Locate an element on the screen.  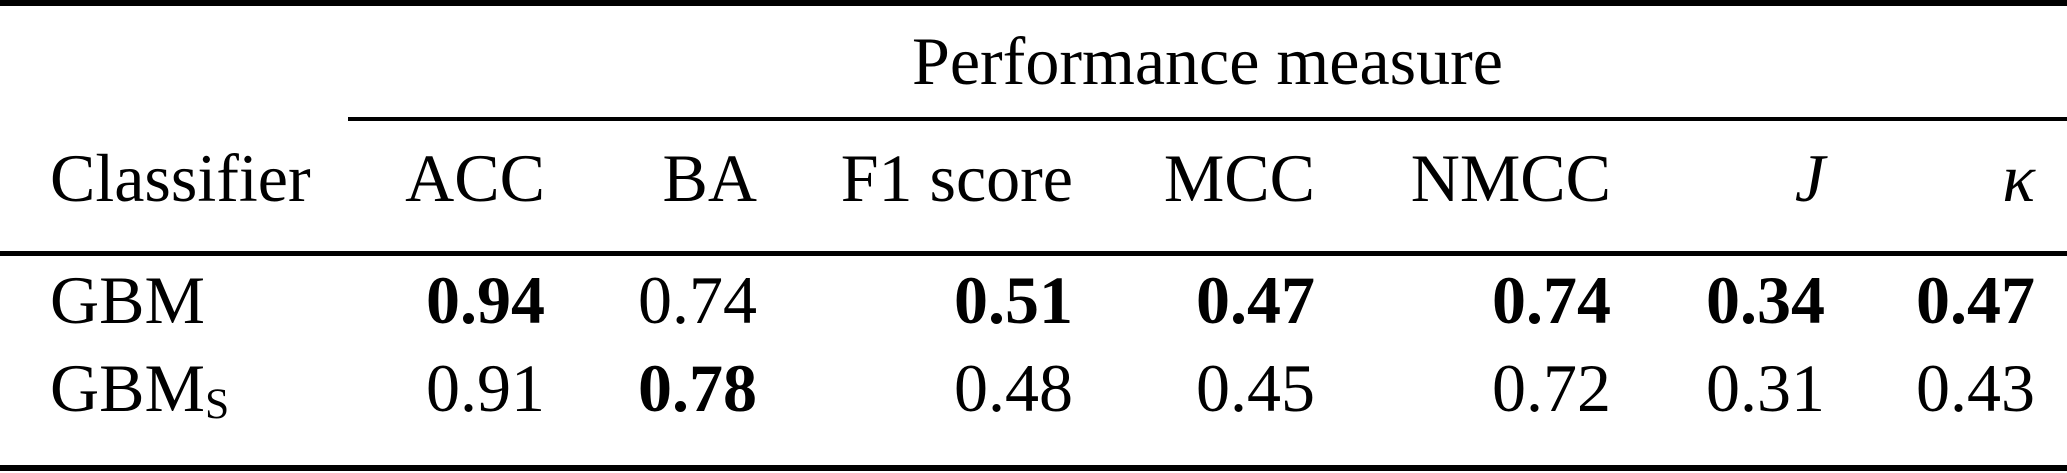
classifier-label: GBMS is located at coordinates (165, 388).